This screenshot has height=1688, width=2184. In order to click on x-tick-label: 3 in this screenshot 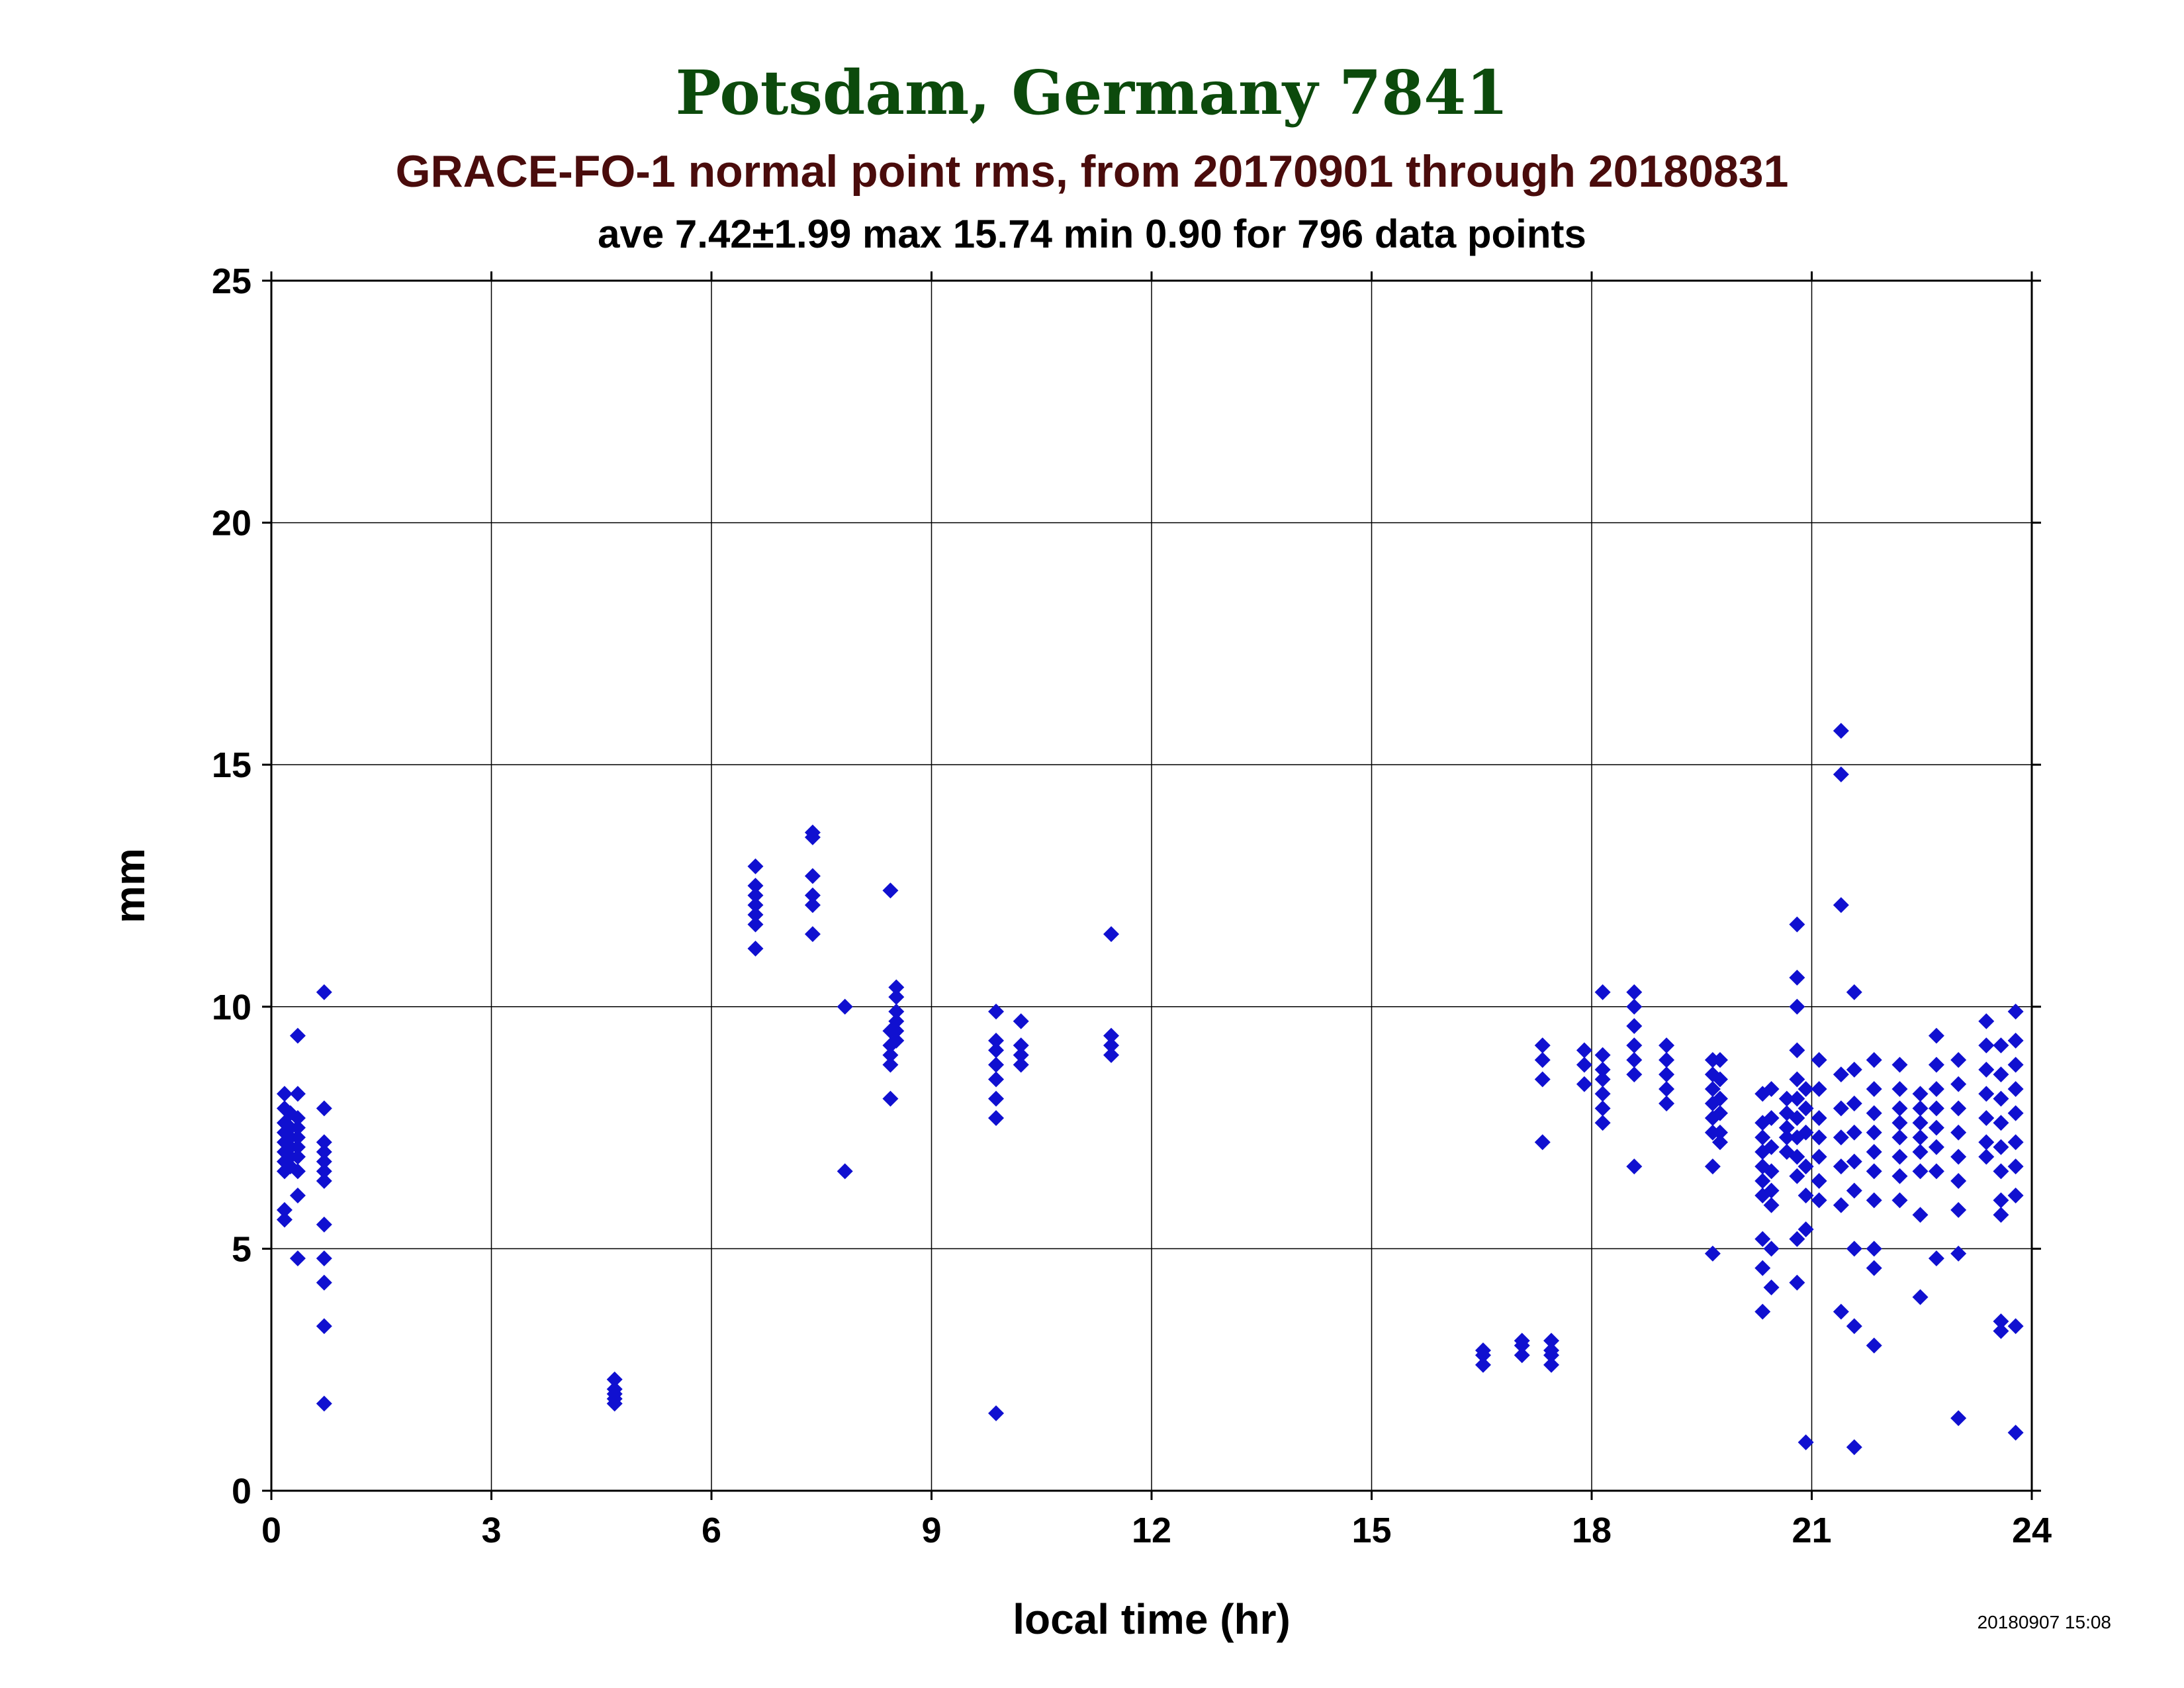, I will do `click(491, 1530)`.